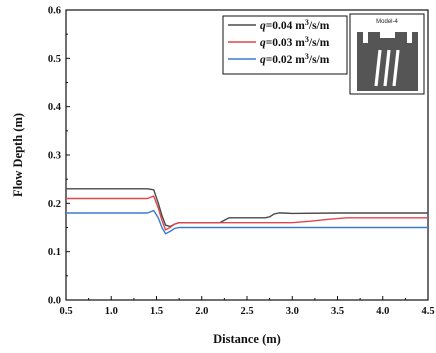  I want to click on y-tick-label: 0.1, so click(54, 252).